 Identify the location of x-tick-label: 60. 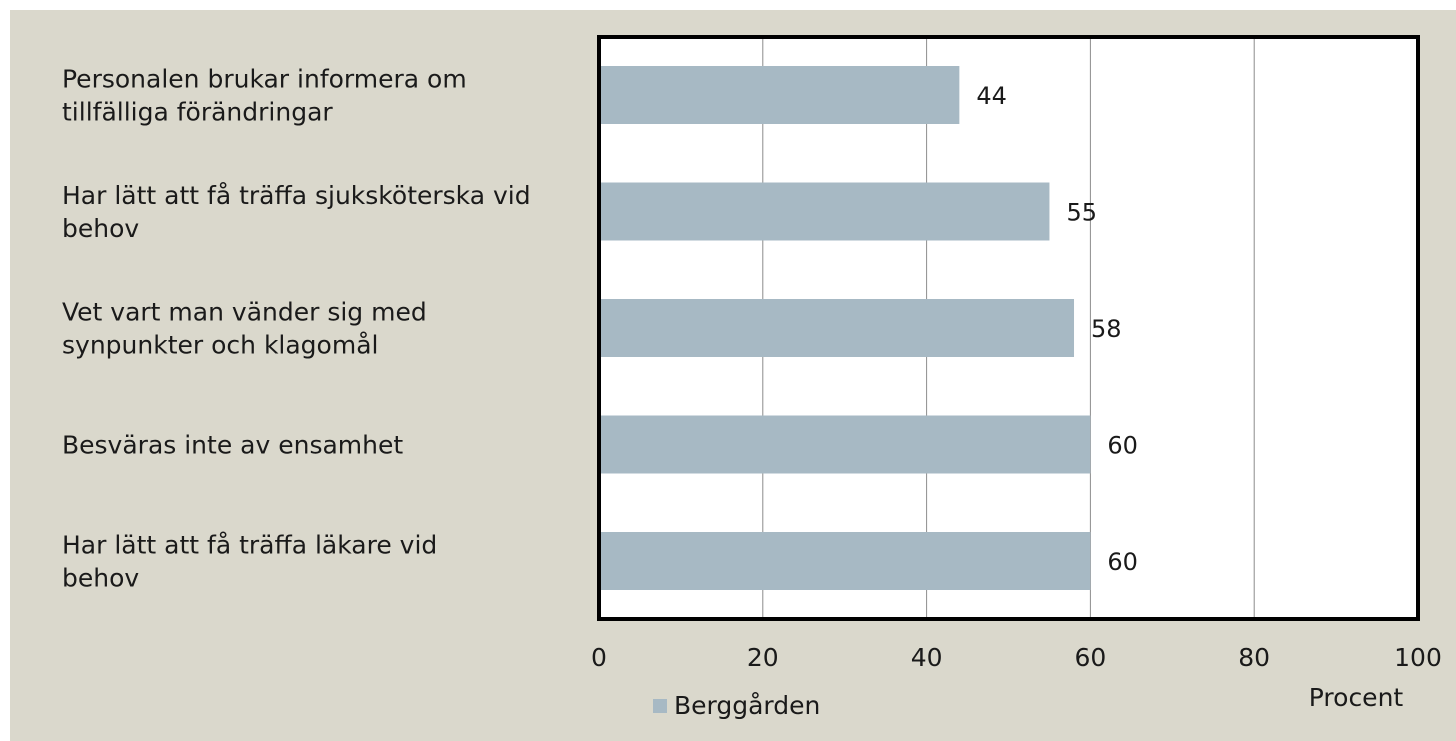
(1090, 657).